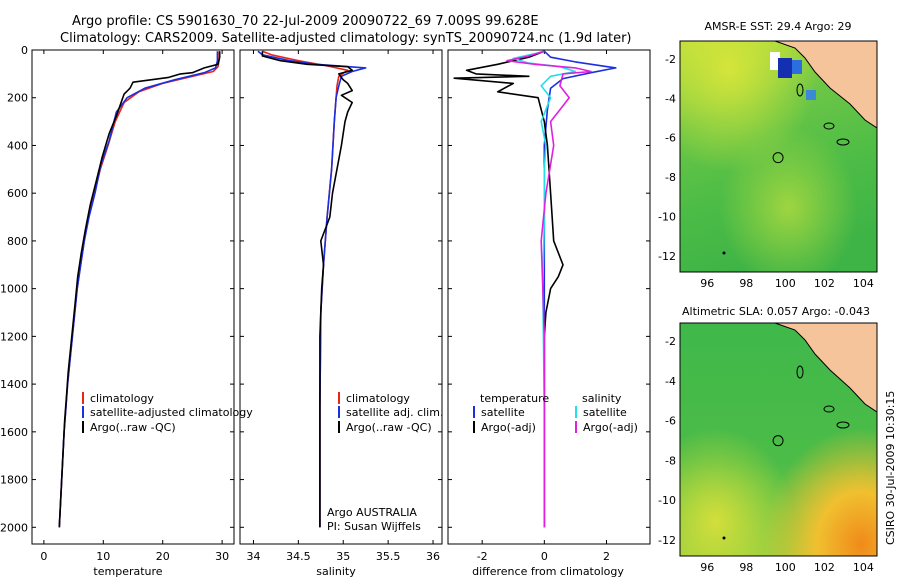 This screenshot has height=580, width=900. I want to click on temperature-series-argo, so click(139, 289).